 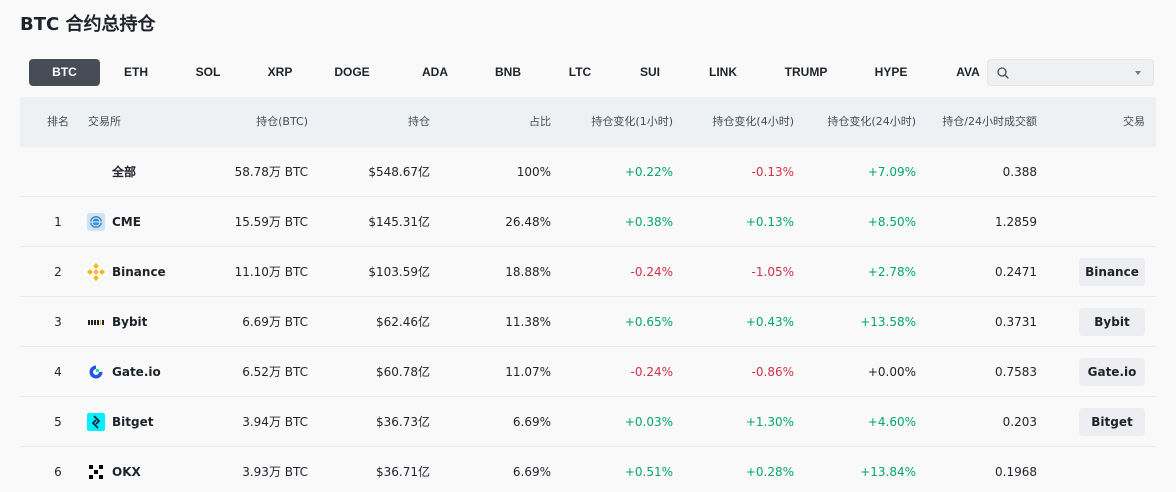 What do you see at coordinates (124, 172) in the screenshot?
I see `row-exchange-name: 全部` at bounding box center [124, 172].